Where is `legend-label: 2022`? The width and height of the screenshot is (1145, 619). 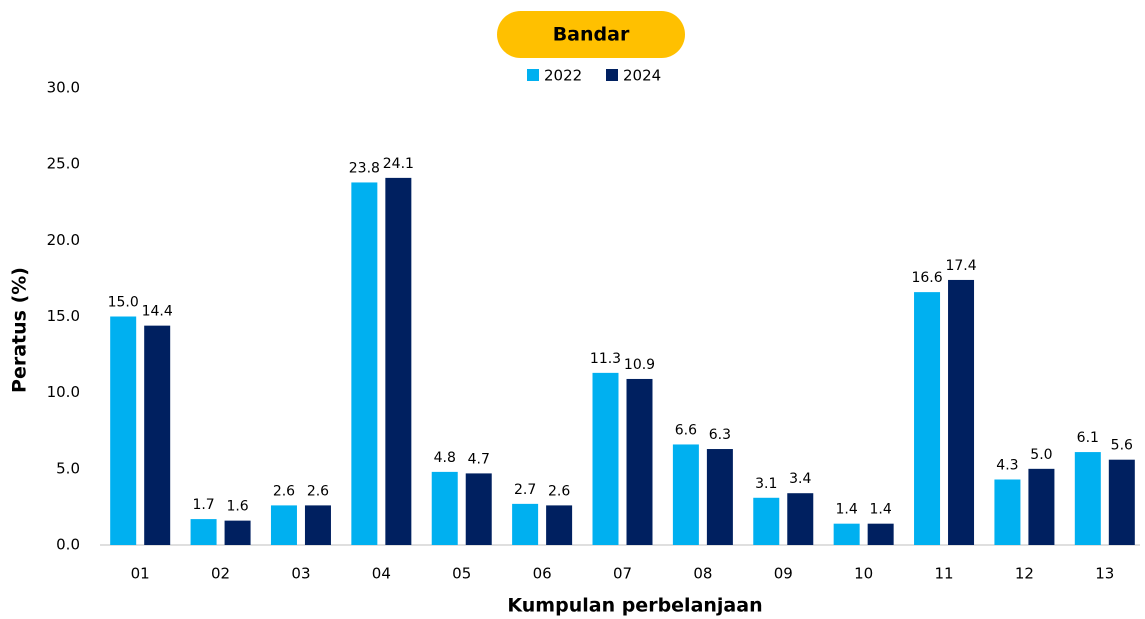
legend-label: 2022 is located at coordinates (563, 76).